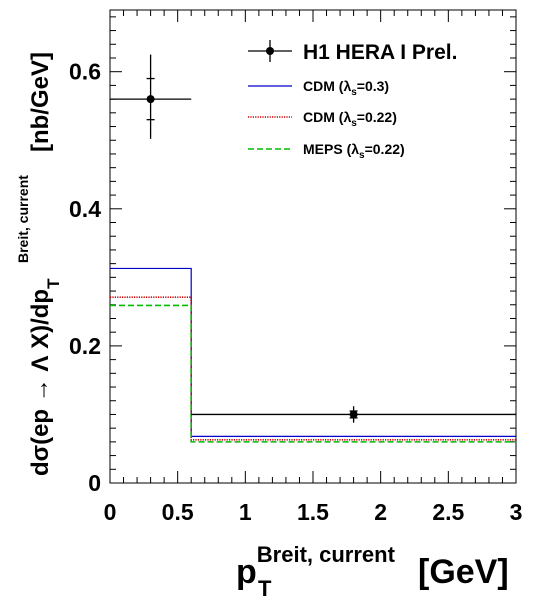 The image size is (533, 606). I want to click on legend-series-label: MEPS (λs=0.22), so click(354, 151).